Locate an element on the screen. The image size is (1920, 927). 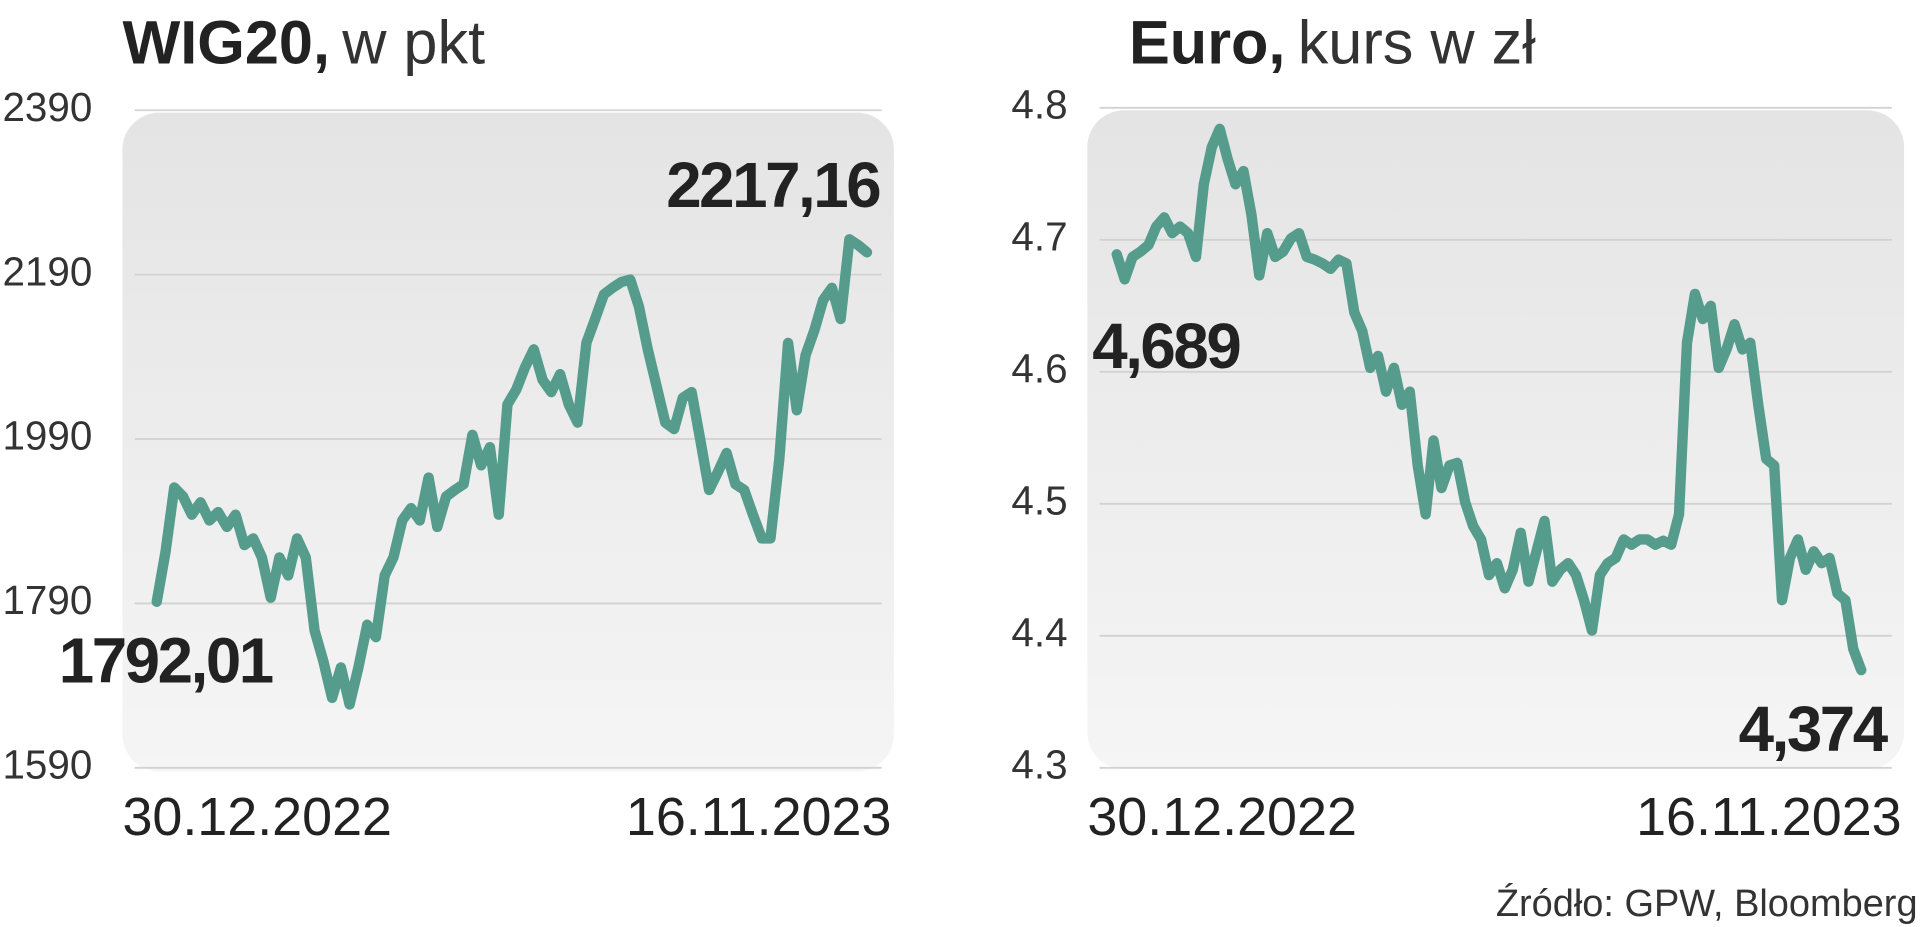
y-tick-label: 1990 is located at coordinates (47, 436).